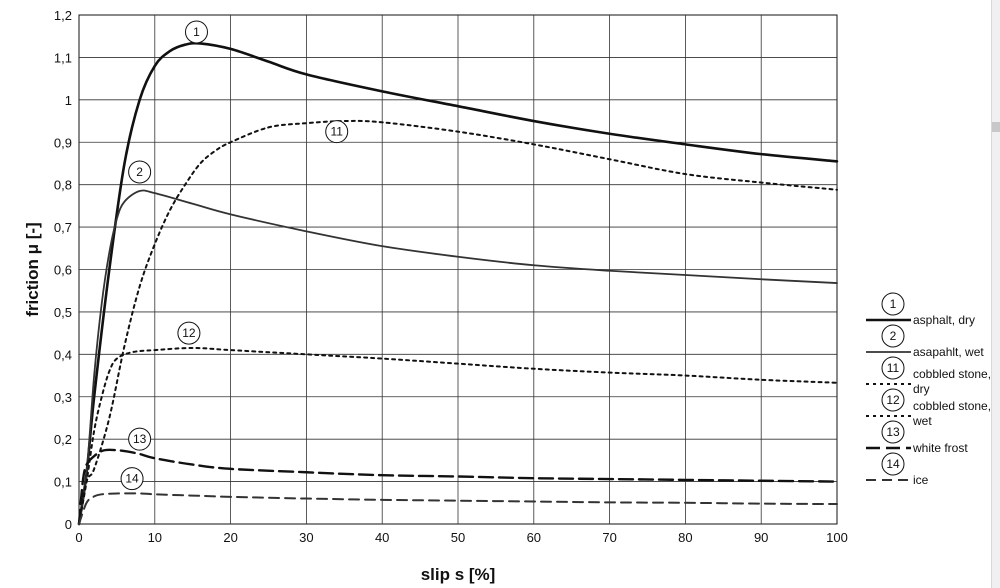 The height and width of the screenshot is (588, 1000). What do you see at coordinates (32, 269) in the screenshot?
I see `y-axis-title: friction μ [-]` at bounding box center [32, 269].